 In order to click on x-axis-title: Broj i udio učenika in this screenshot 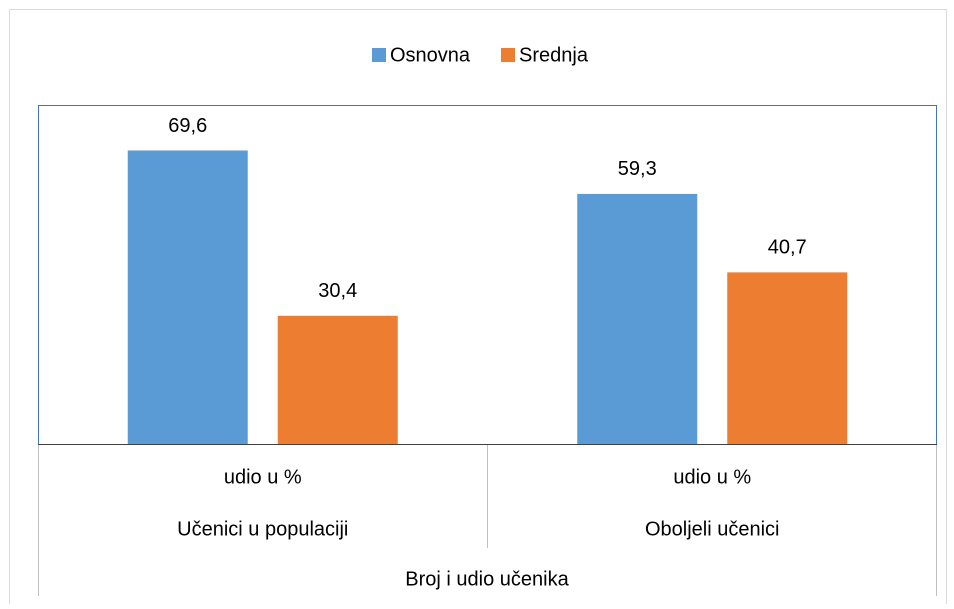, I will do `click(487, 579)`.